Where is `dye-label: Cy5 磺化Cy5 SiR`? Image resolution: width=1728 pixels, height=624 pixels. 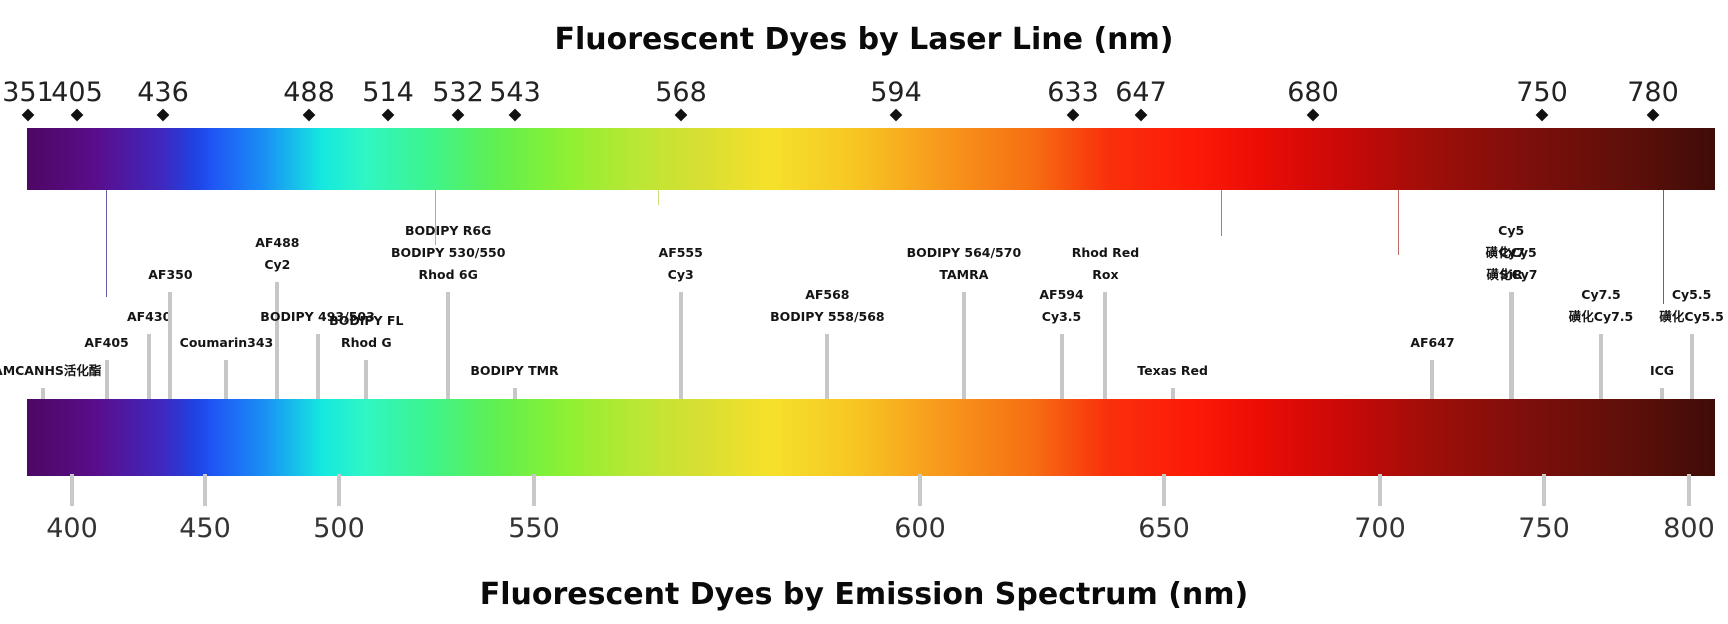 dye-label: Cy5 磺化Cy5 SiR is located at coordinates (1511, 253).